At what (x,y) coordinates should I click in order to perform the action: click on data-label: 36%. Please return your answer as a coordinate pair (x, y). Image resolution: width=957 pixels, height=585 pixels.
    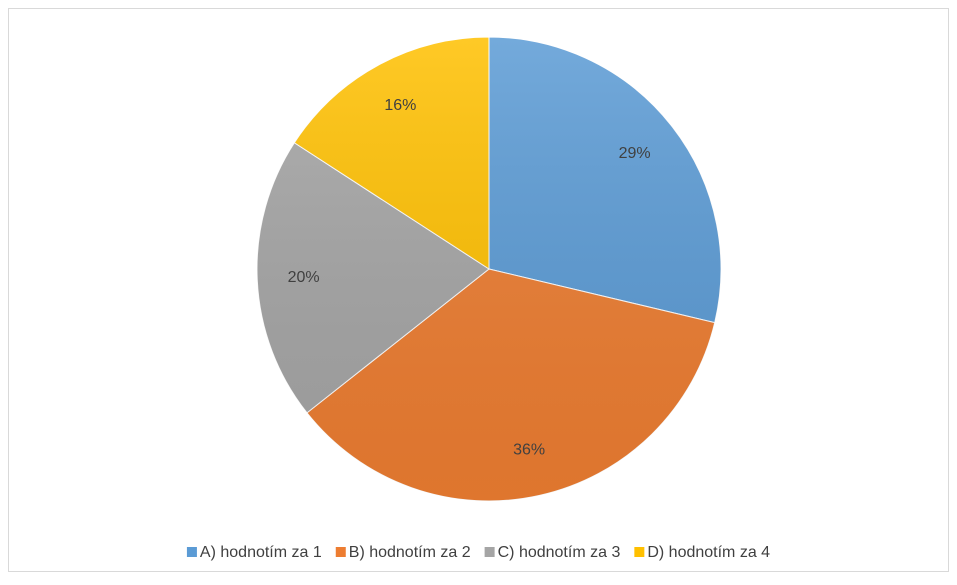
    Looking at the image, I should click on (529, 449).